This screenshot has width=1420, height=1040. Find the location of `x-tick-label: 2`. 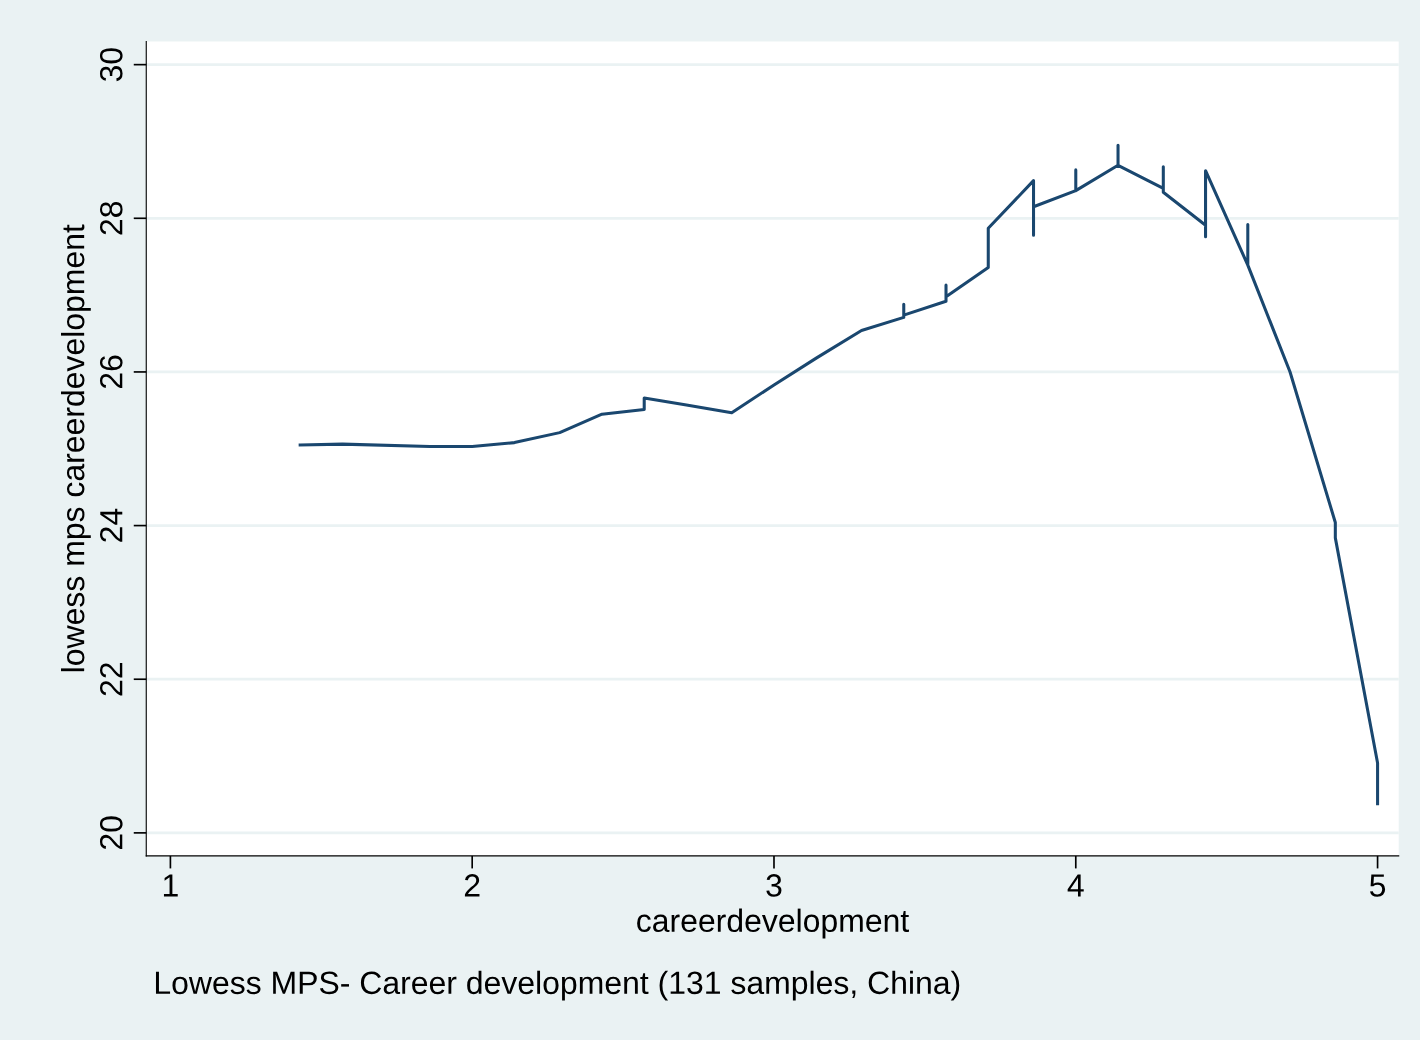

x-tick-label: 2 is located at coordinates (472, 885).